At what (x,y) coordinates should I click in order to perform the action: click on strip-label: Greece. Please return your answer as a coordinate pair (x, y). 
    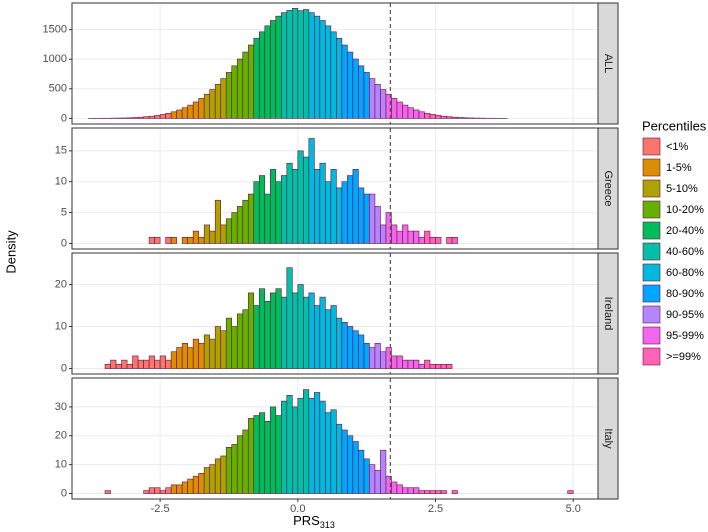
    Looking at the image, I should click on (608, 188).